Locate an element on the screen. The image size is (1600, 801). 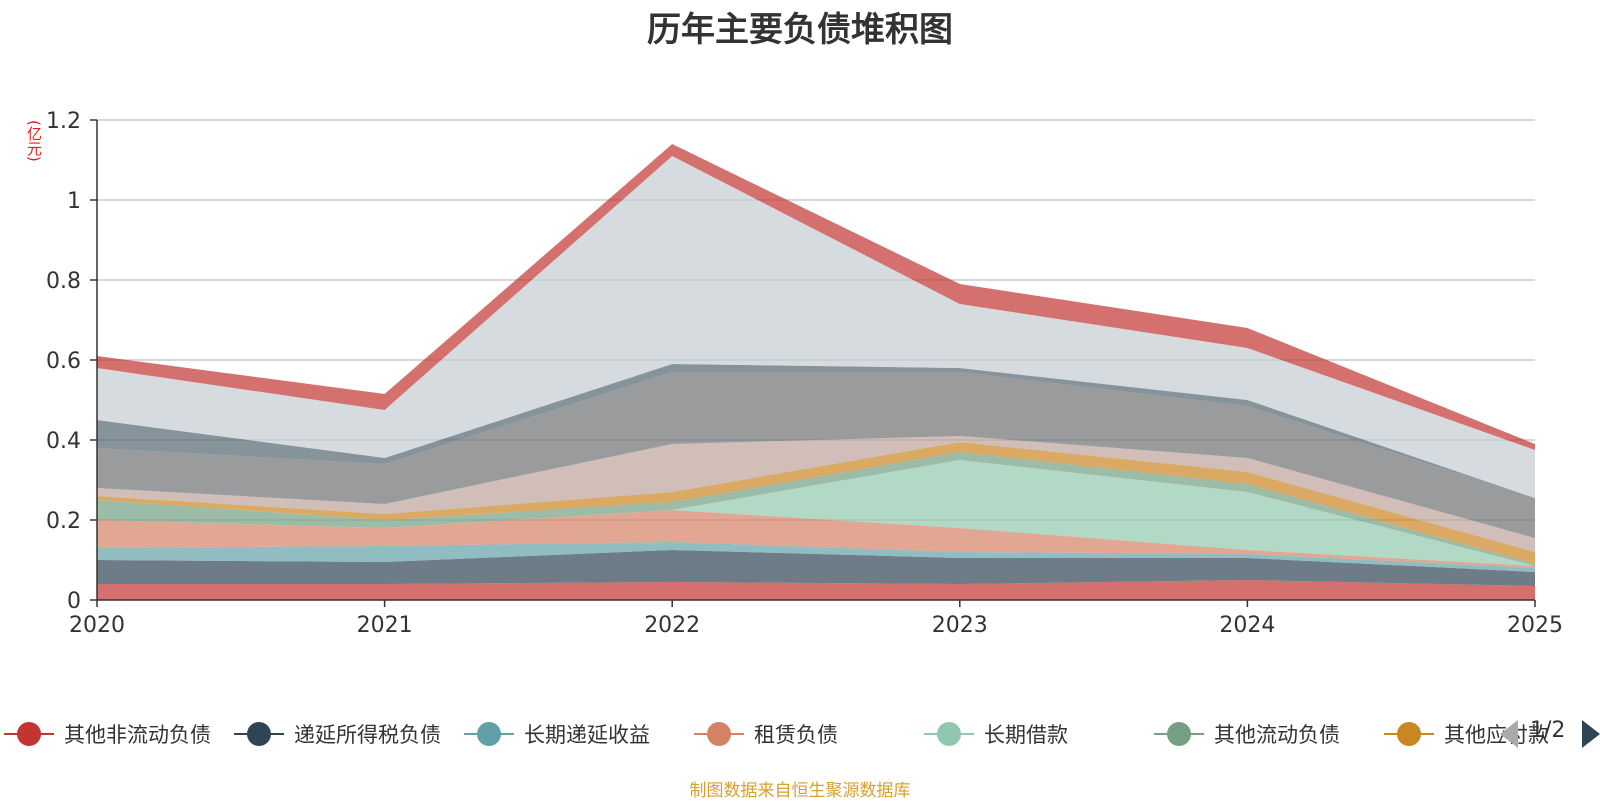
y-tick-label: 0 is located at coordinates (74, 601).